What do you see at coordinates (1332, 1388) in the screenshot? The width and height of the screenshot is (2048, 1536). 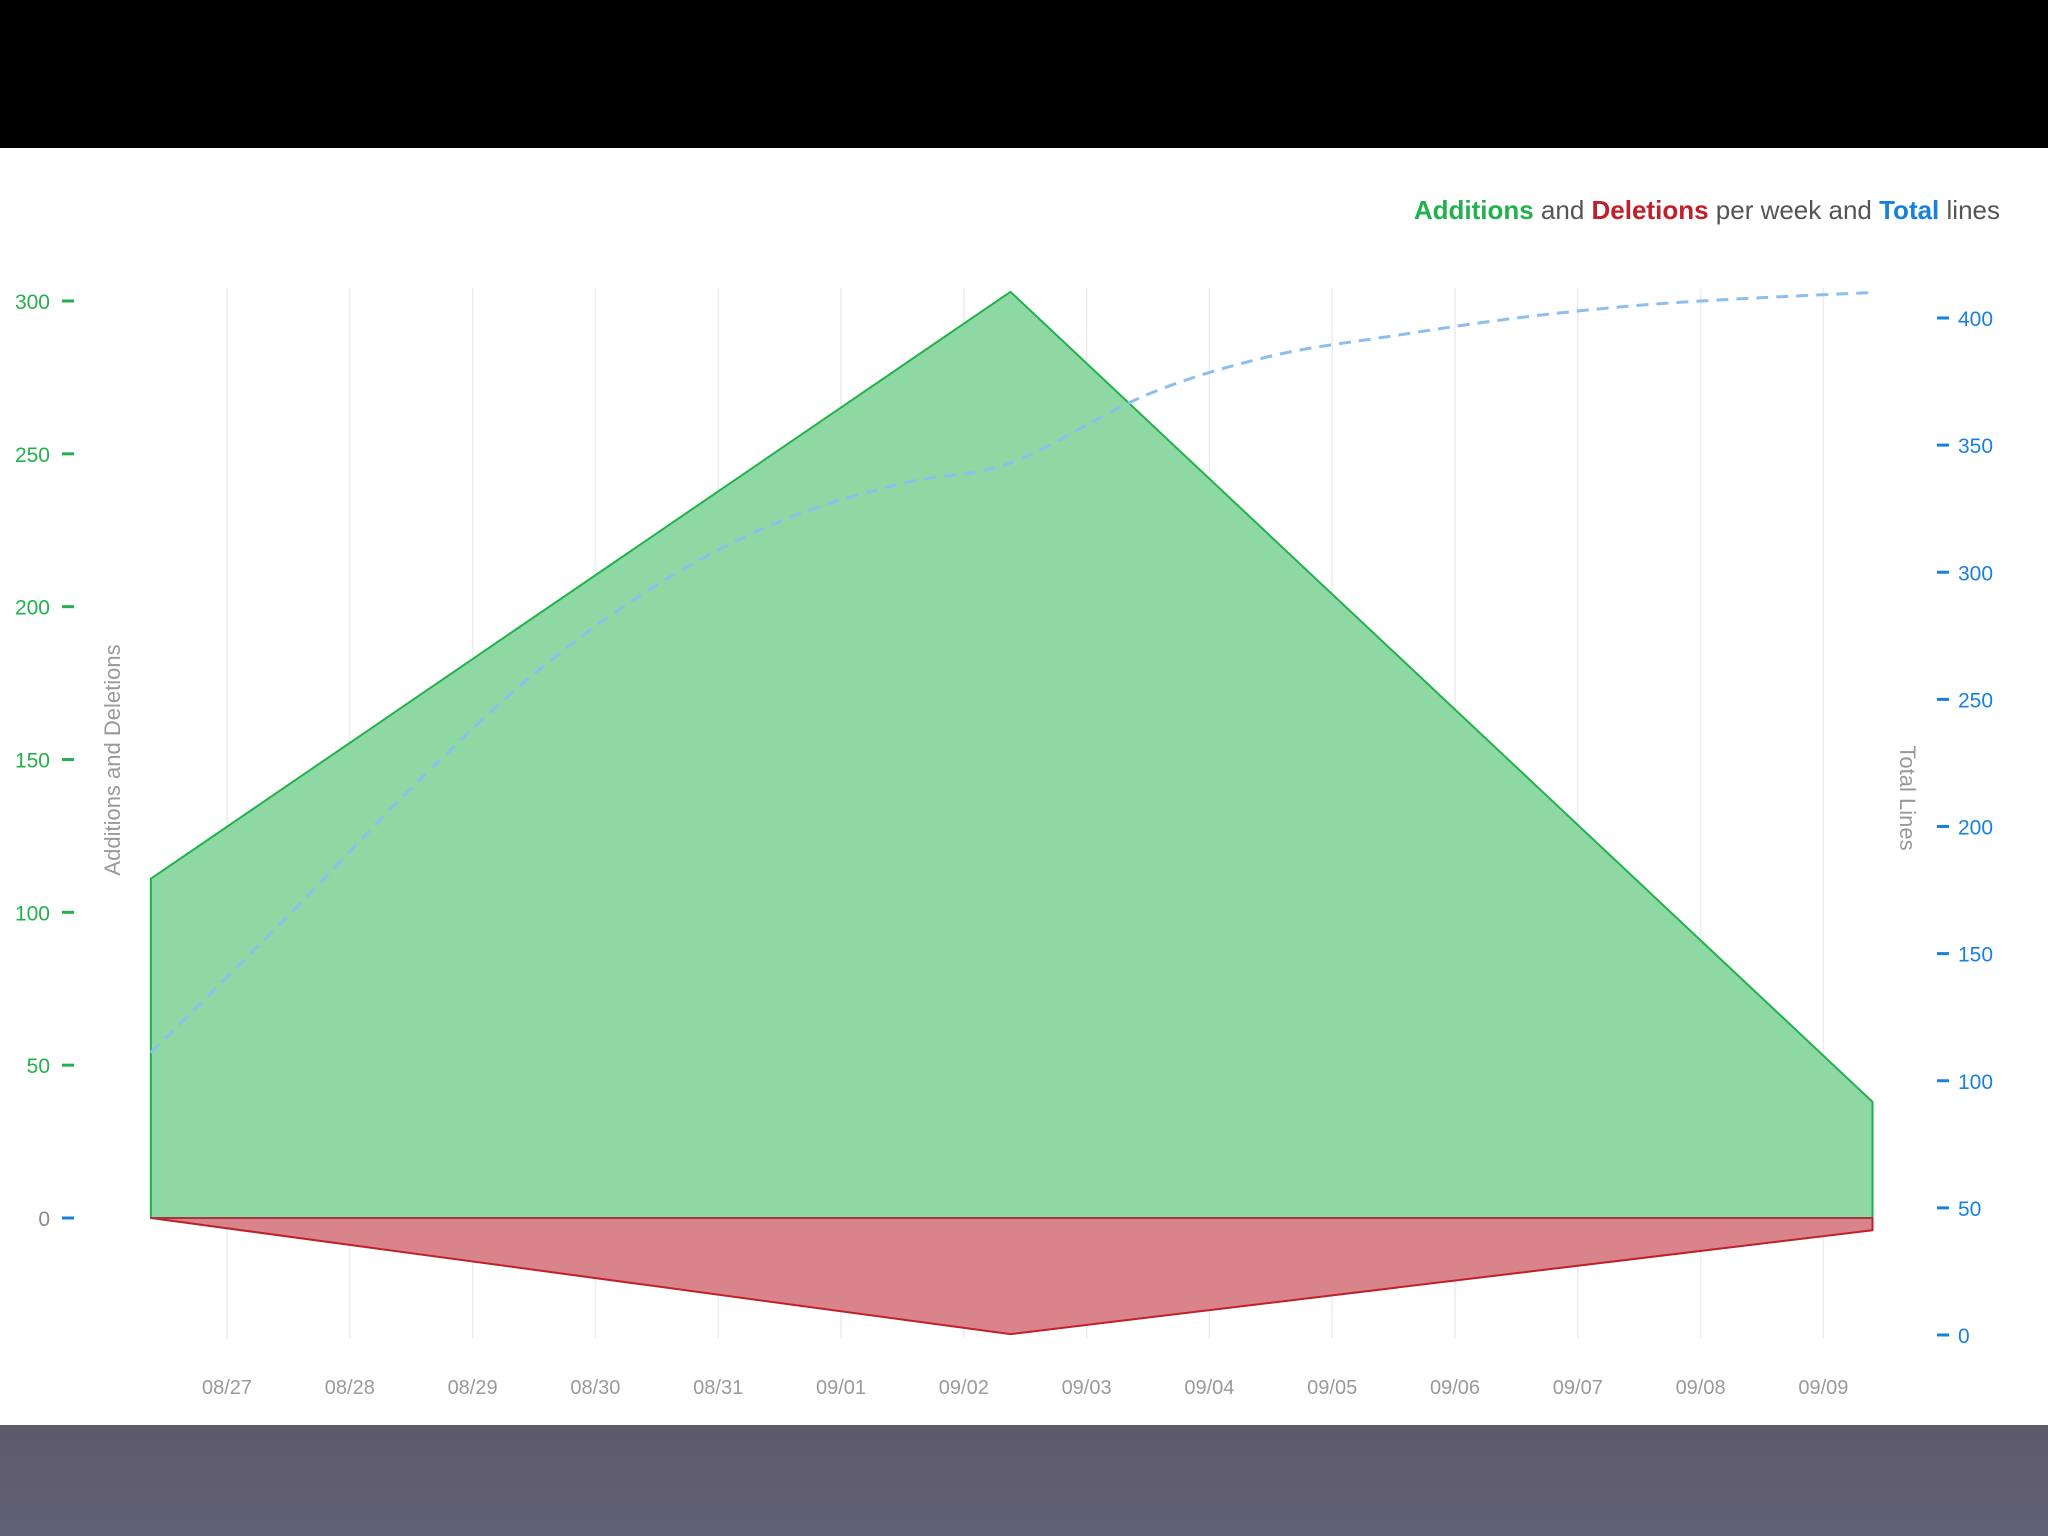 I see `x-tick-label: 09/05` at bounding box center [1332, 1388].